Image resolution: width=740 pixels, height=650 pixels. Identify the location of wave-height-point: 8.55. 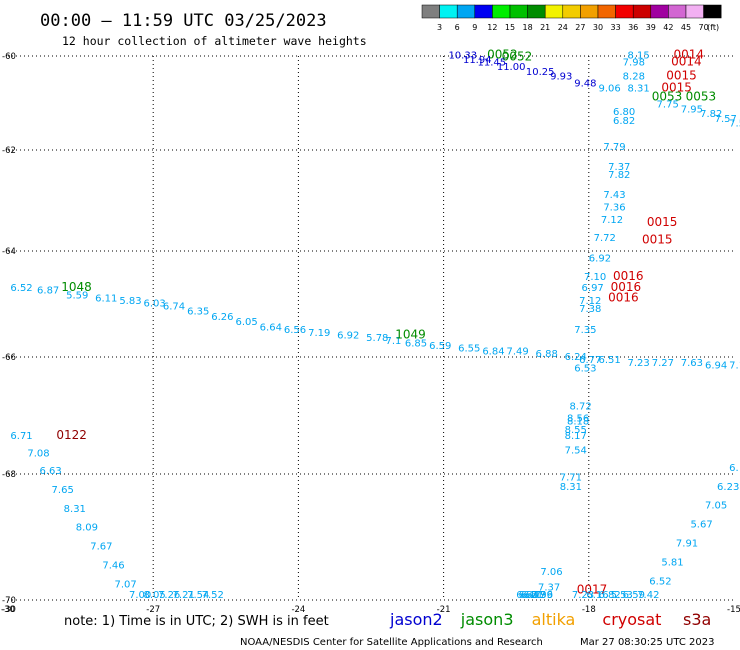
(576, 430).